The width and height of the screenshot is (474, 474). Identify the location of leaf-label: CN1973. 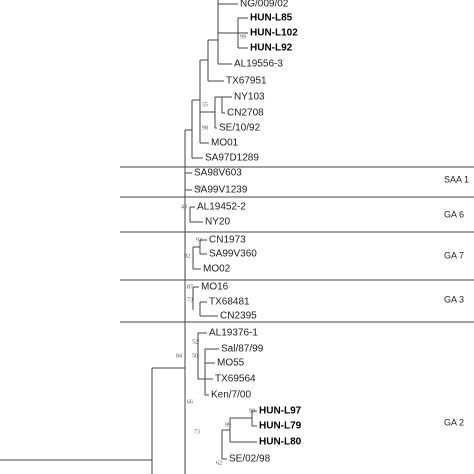
(227, 240).